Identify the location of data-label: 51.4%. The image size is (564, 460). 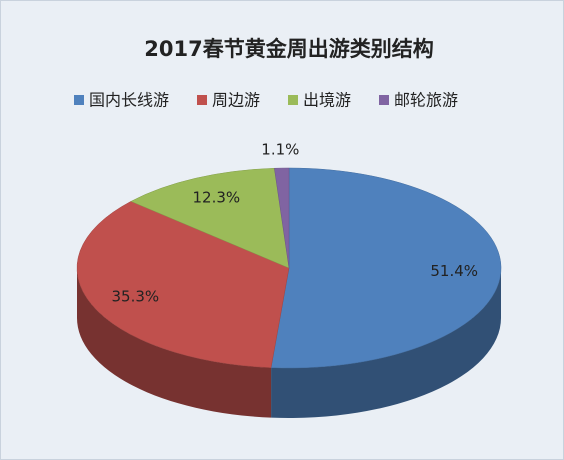
(454, 271).